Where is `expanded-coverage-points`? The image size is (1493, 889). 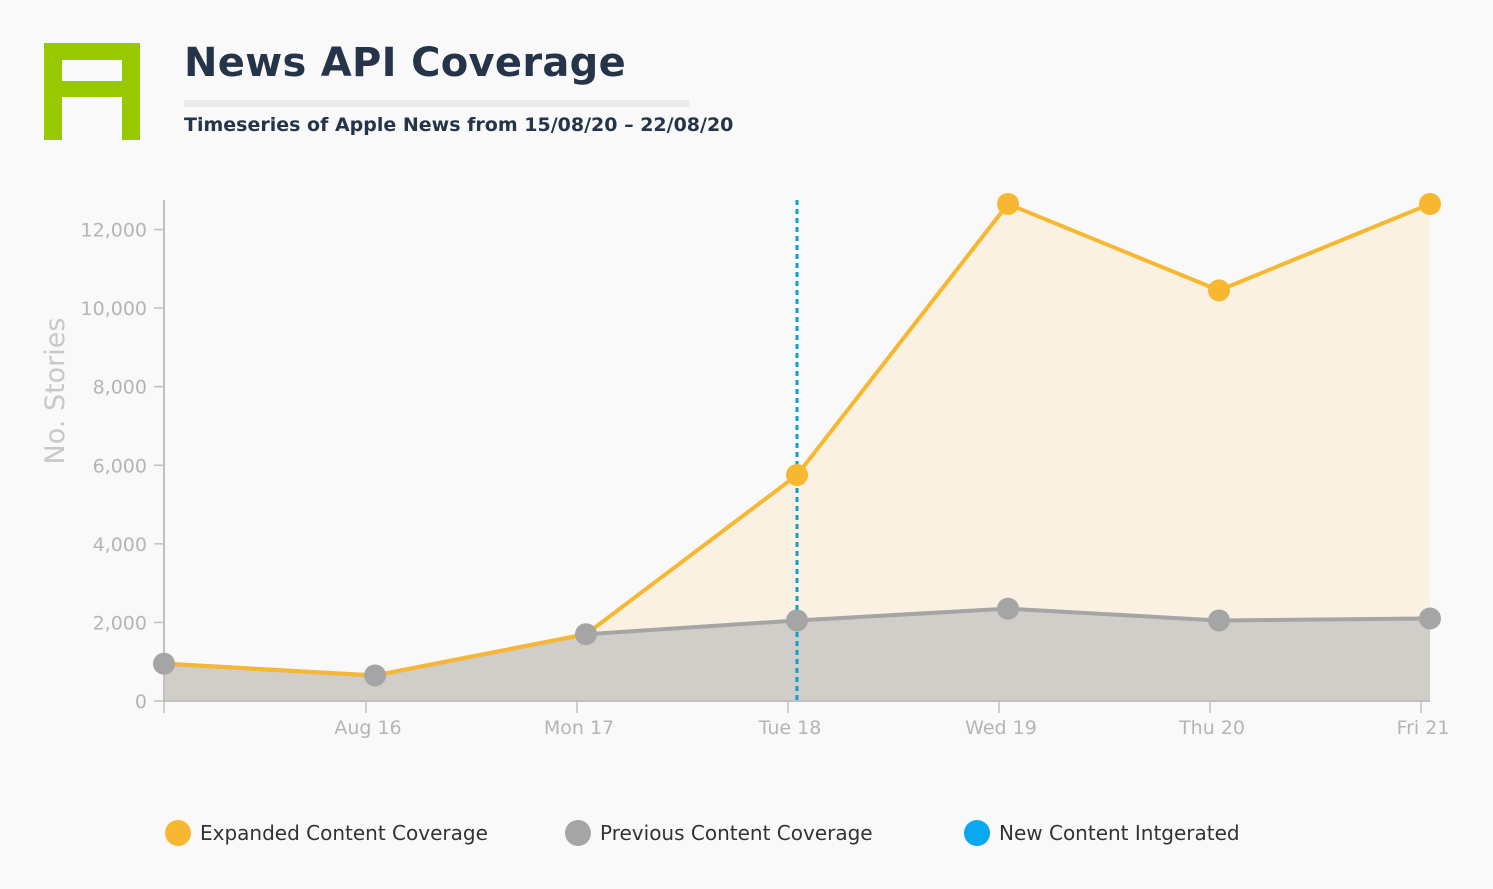 expanded-coverage-points is located at coordinates (1113, 339).